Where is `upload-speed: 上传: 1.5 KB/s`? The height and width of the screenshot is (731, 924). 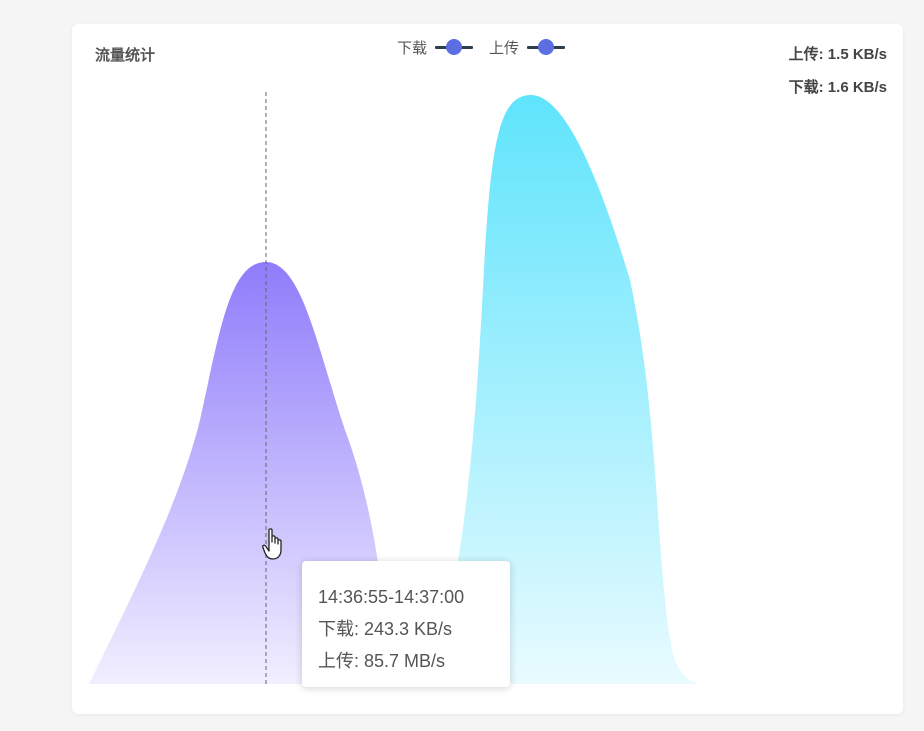
upload-speed: 上传: 1.5 KB/s is located at coordinates (837, 54).